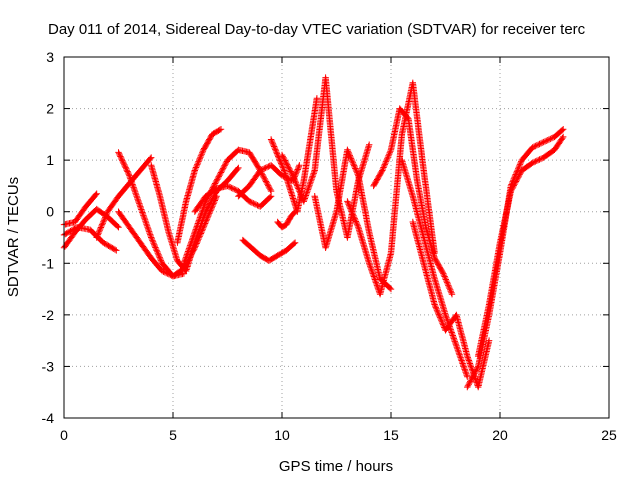  What do you see at coordinates (173, 435) in the screenshot?
I see `x-tick-label: 5` at bounding box center [173, 435].